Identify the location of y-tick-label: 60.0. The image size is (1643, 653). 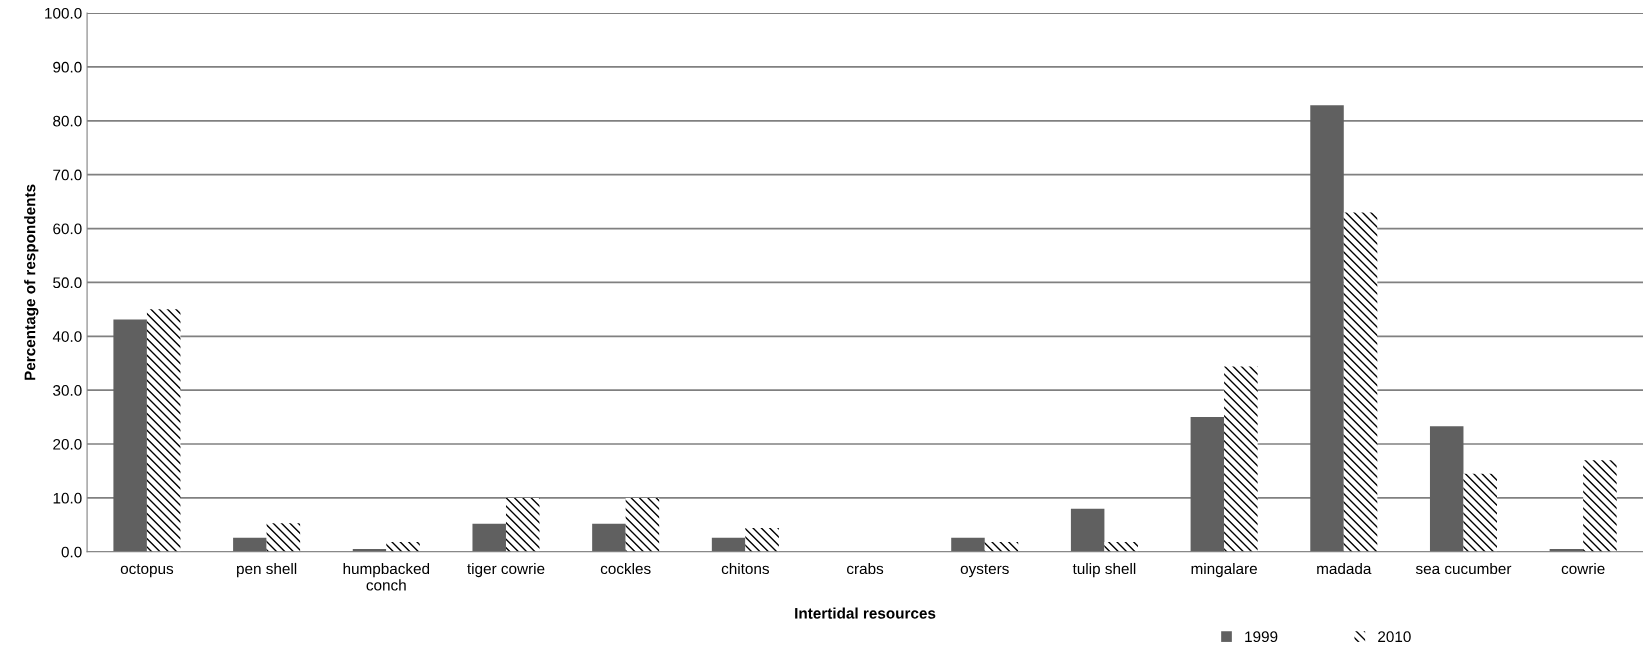
(67, 229).